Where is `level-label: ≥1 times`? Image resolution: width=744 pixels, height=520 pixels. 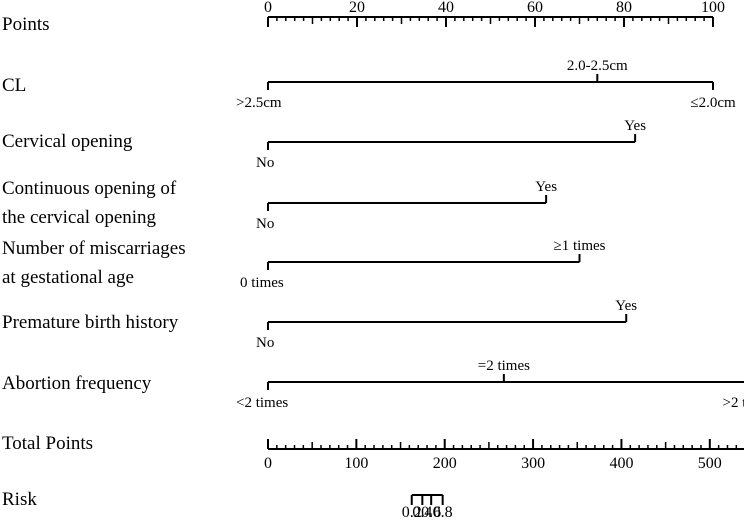
level-label: ≥1 times is located at coordinates (580, 246).